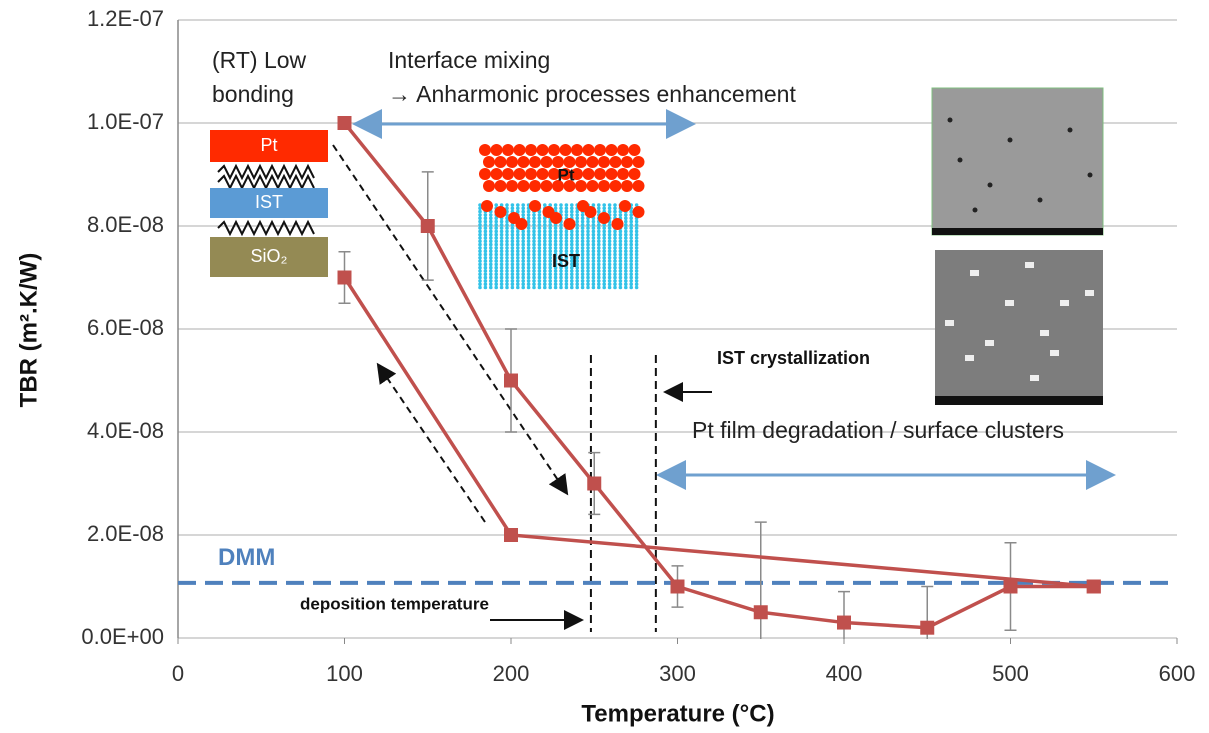 The image size is (1209, 733). I want to click on stack-label: Pt, so click(268, 145).